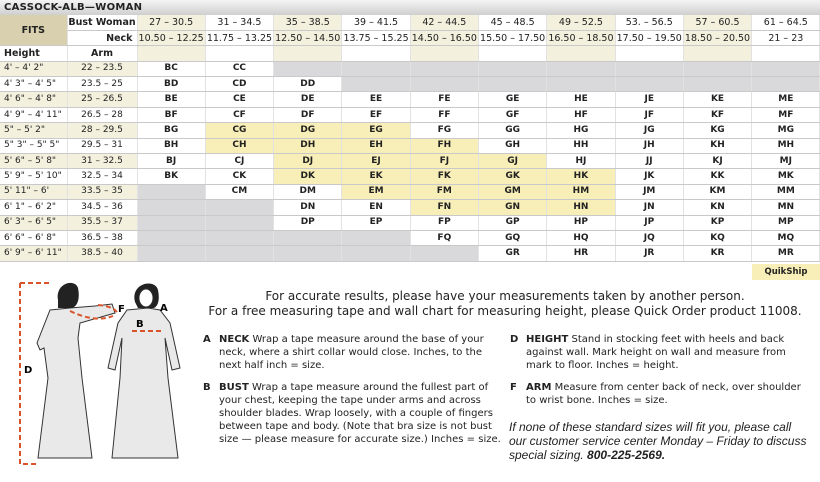 The image size is (820, 482). I want to click on height-range: 6' 1" – 6' 2", so click(34, 207).